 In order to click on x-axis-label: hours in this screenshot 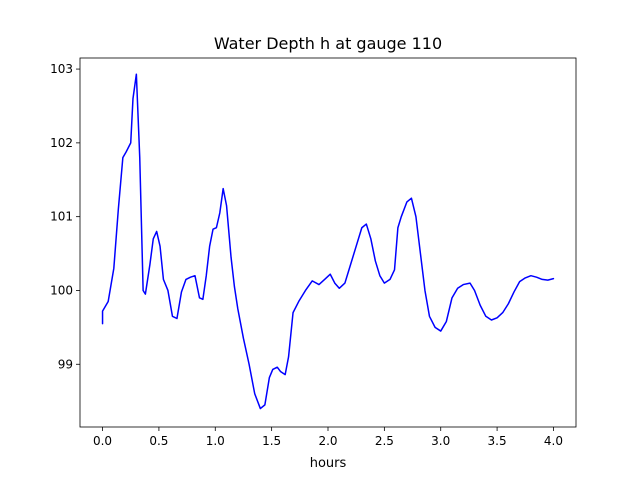, I will do `click(328, 463)`.